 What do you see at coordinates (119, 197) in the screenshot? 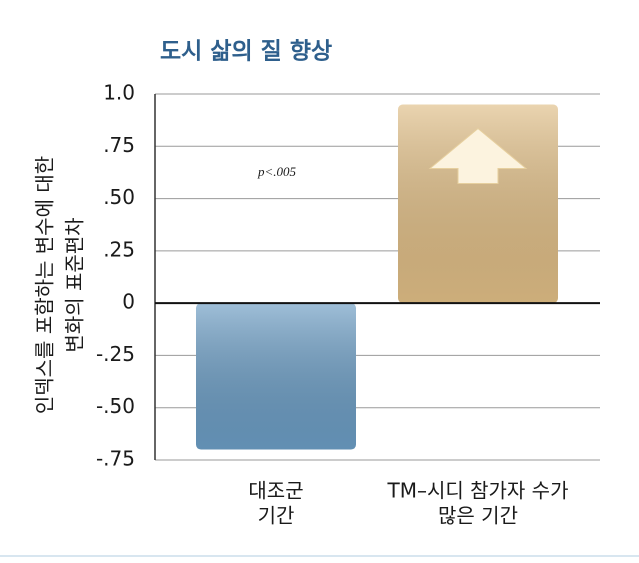
I see `y-tick-label: .50` at bounding box center [119, 197].